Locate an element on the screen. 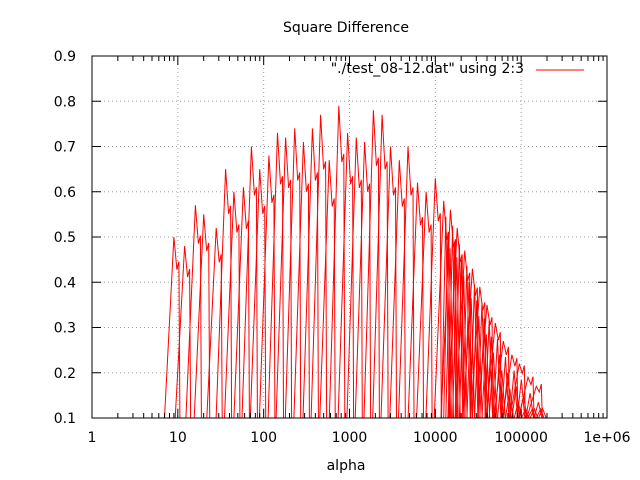 Image resolution: width=640 pixels, height=480 pixels. y-tick-label: 0.1 is located at coordinates (65, 419).